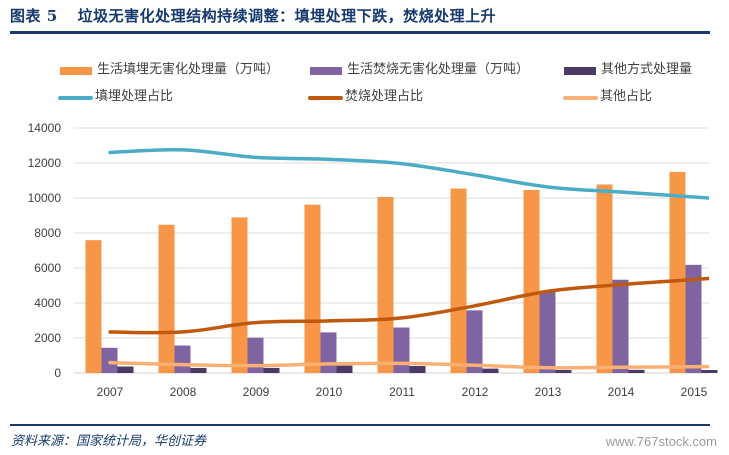  What do you see at coordinates (47, 233) in the screenshot?
I see `y-tick-label: 8000` at bounding box center [47, 233].